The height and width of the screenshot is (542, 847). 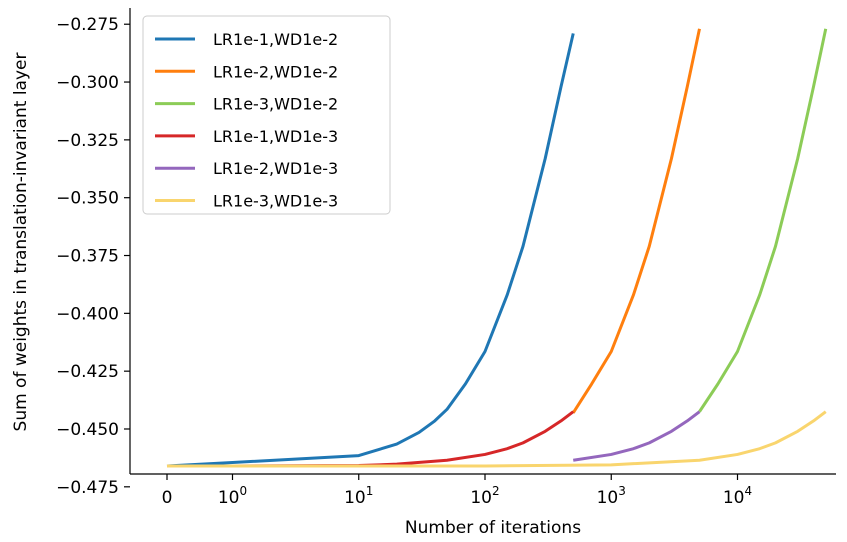 I want to click on y-tick-label: −0.375, so click(x=87, y=257).